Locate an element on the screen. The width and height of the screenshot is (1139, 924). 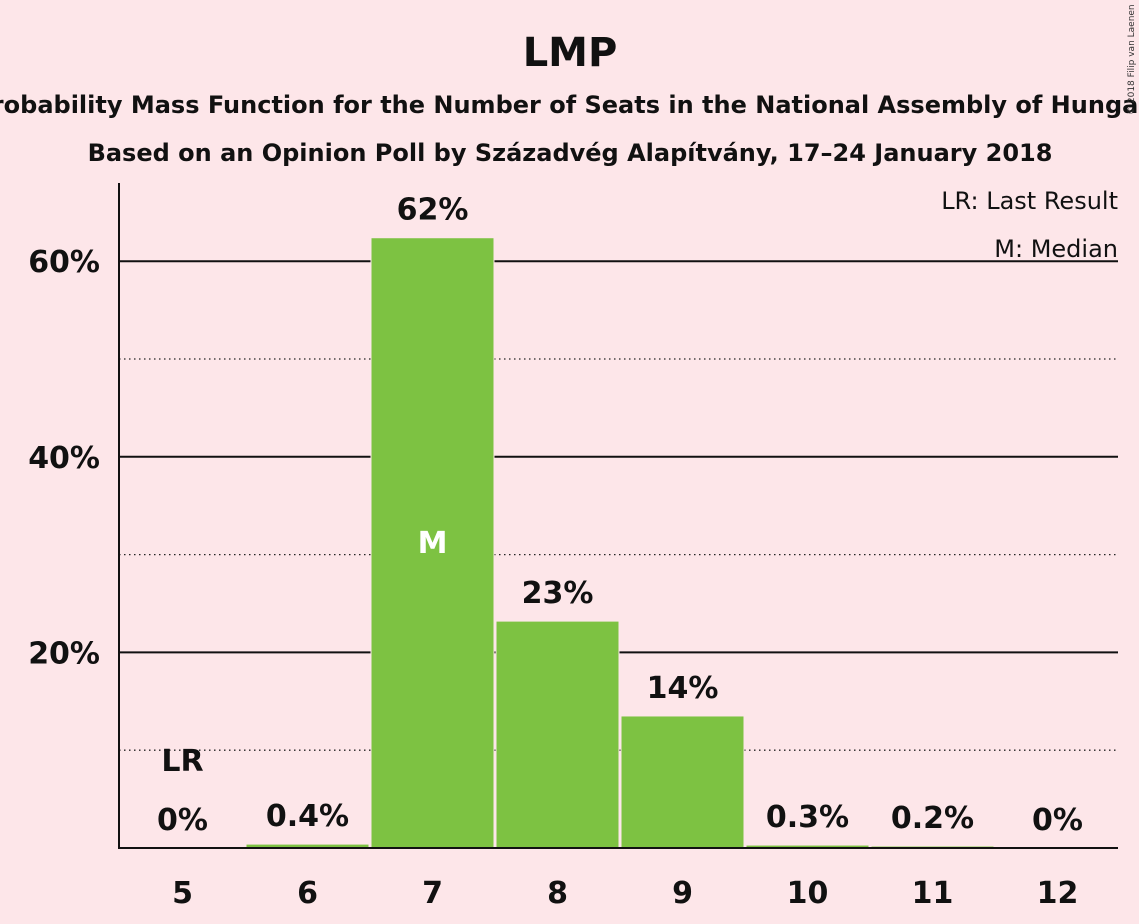
copyright-note: © 2018 Filip van Laenen is located at coordinates (1132, 59).